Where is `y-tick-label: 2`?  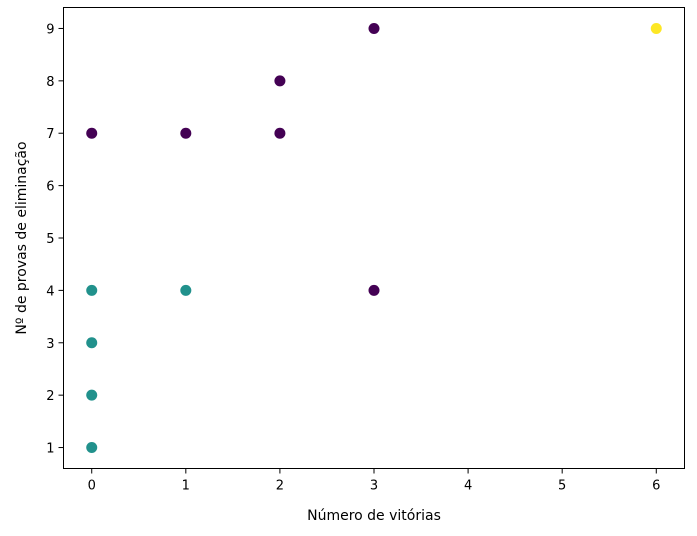 y-tick-label: 2 is located at coordinates (50, 396).